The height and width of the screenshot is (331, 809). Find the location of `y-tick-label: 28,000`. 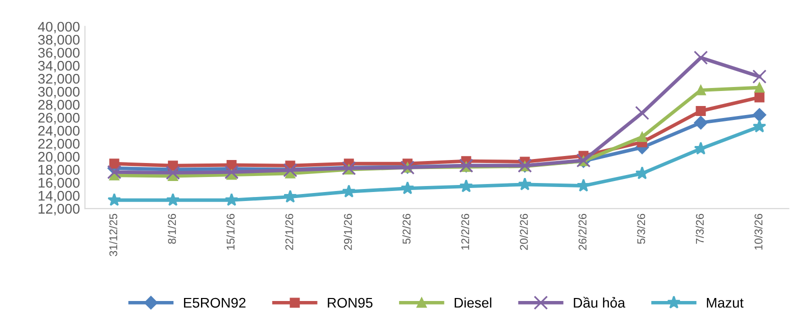

y-tick-label: 28,000 is located at coordinates (59, 106).